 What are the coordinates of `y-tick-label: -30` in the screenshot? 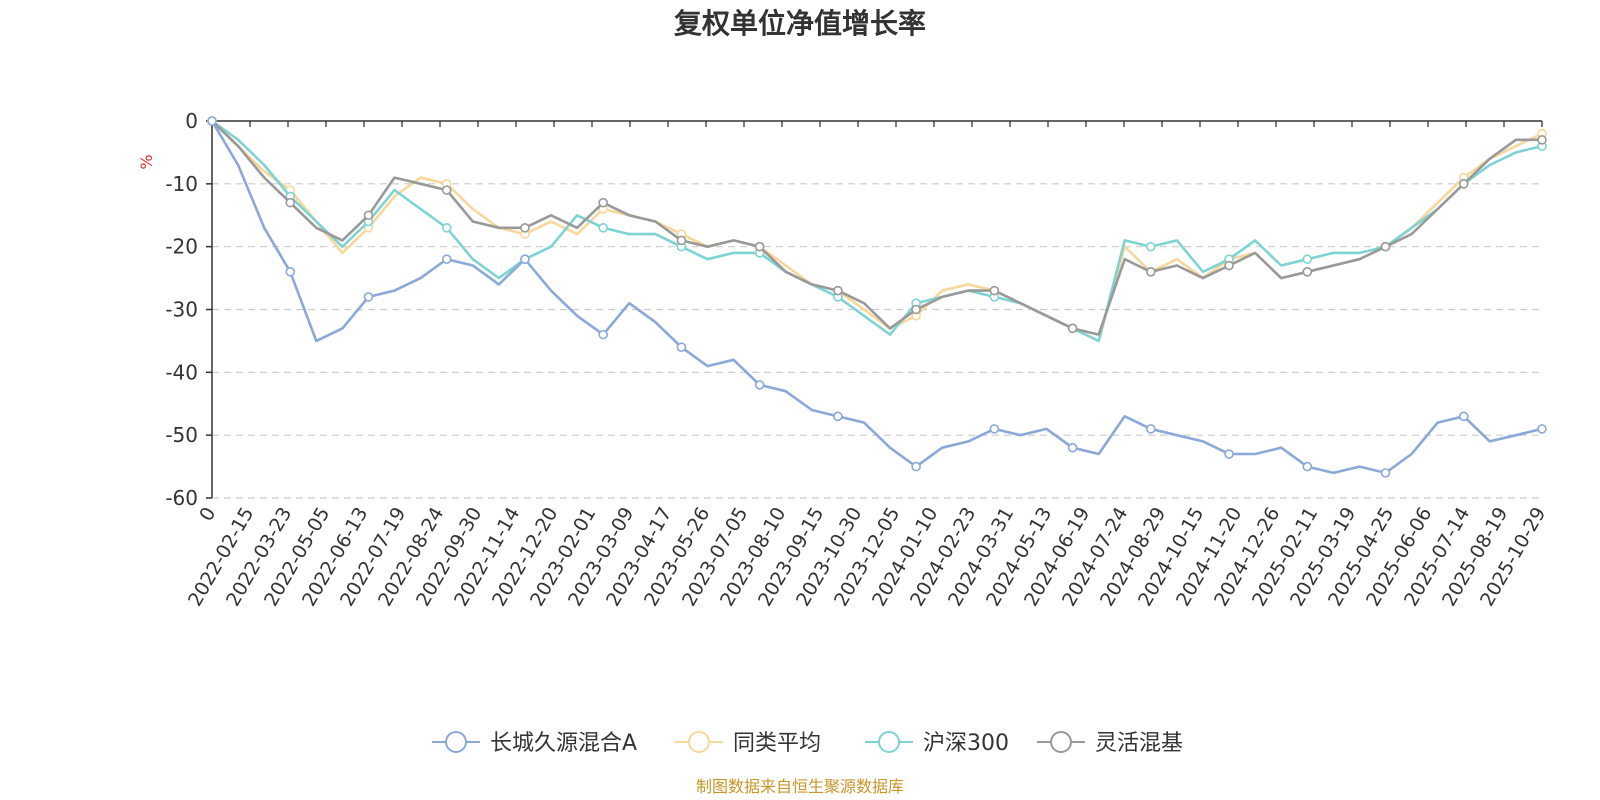 It's located at (181, 310).